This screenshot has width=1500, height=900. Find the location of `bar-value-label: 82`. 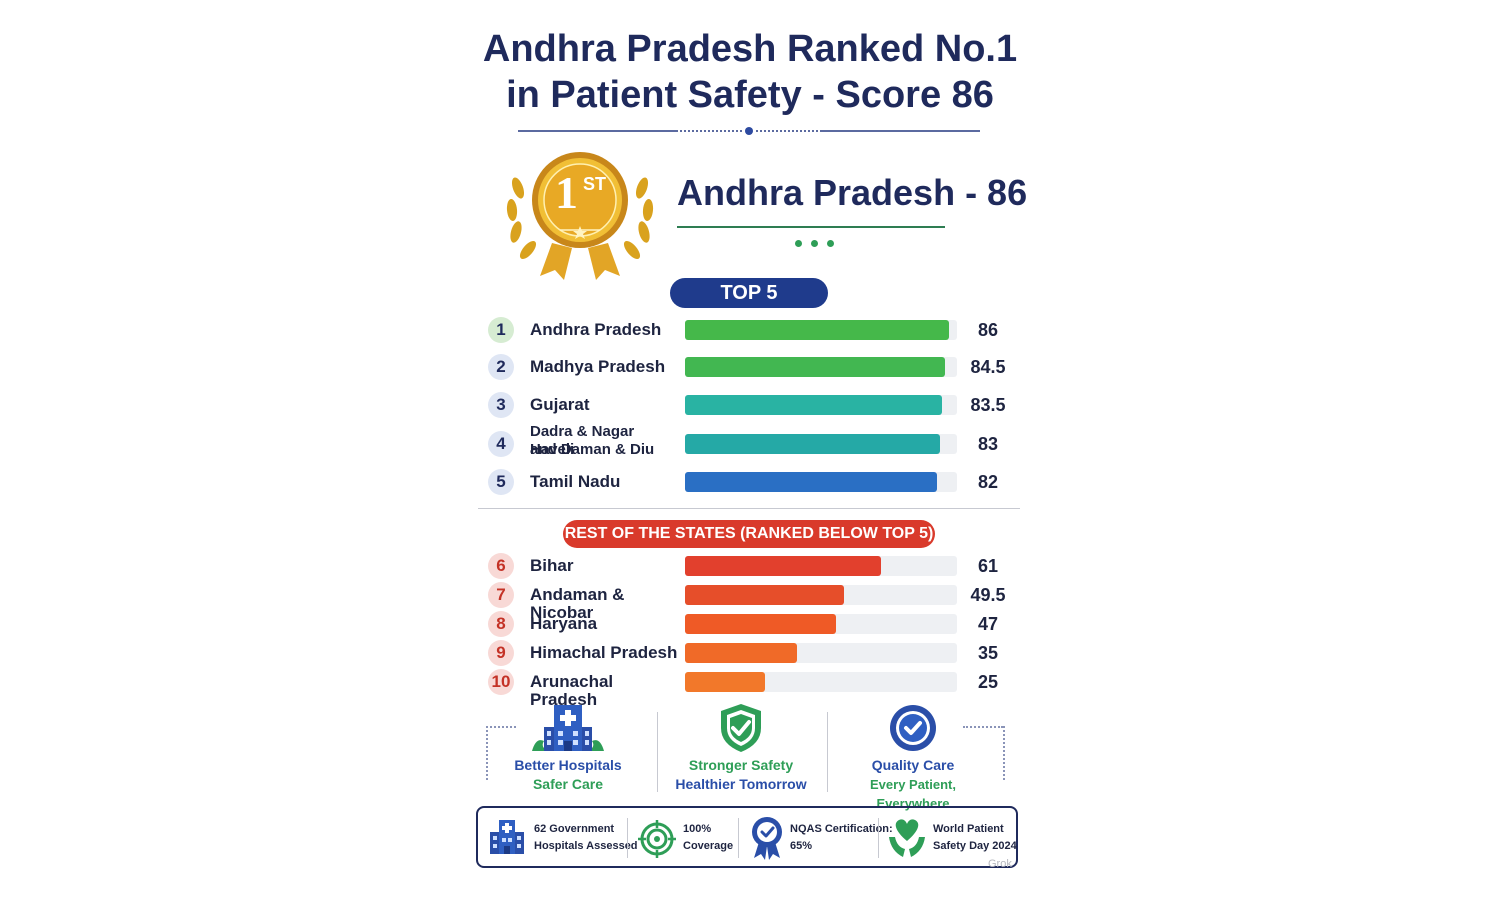

bar-value-label: 82 is located at coordinates (988, 482).